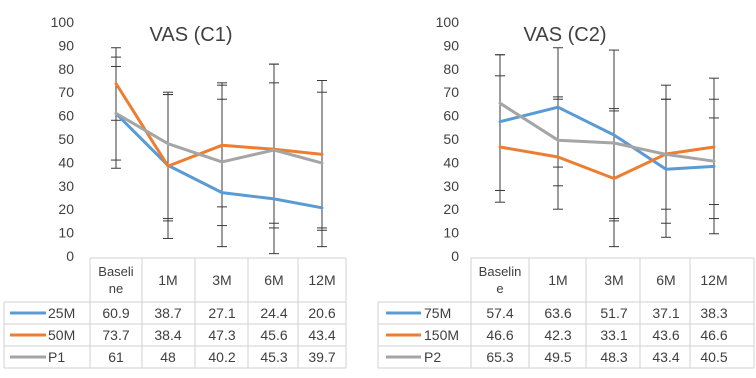 This screenshot has width=756, height=378. What do you see at coordinates (167, 335) in the screenshot?
I see `data-table-value: 38.4` at bounding box center [167, 335].